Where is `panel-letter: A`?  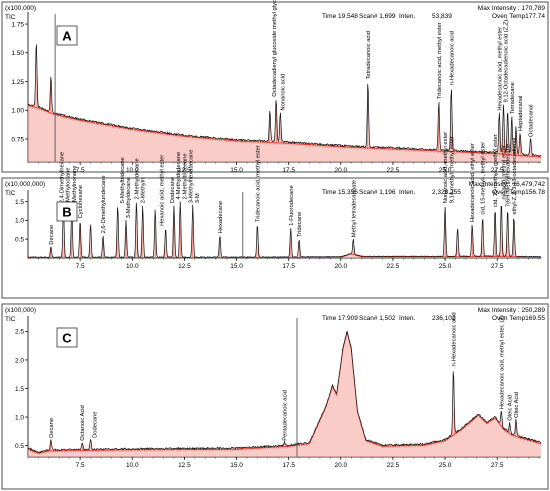
panel-letter: A is located at coordinates (67, 36).